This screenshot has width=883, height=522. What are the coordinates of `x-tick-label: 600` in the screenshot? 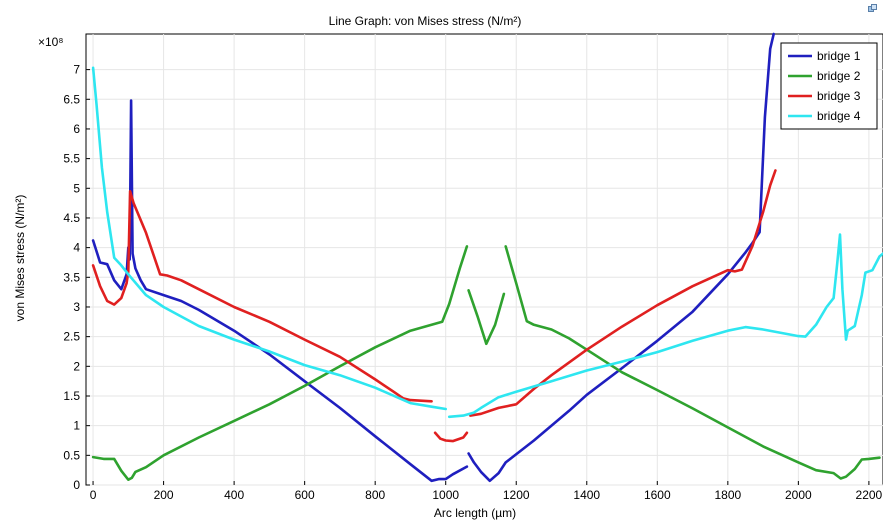 It's located at (305, 495).